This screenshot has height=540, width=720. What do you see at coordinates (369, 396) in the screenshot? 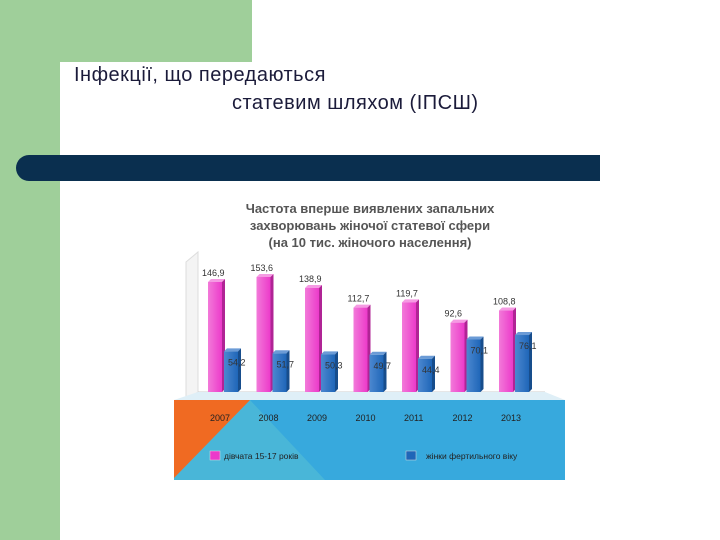
I see `floor-top-edge` at bounding box center [369, 396].